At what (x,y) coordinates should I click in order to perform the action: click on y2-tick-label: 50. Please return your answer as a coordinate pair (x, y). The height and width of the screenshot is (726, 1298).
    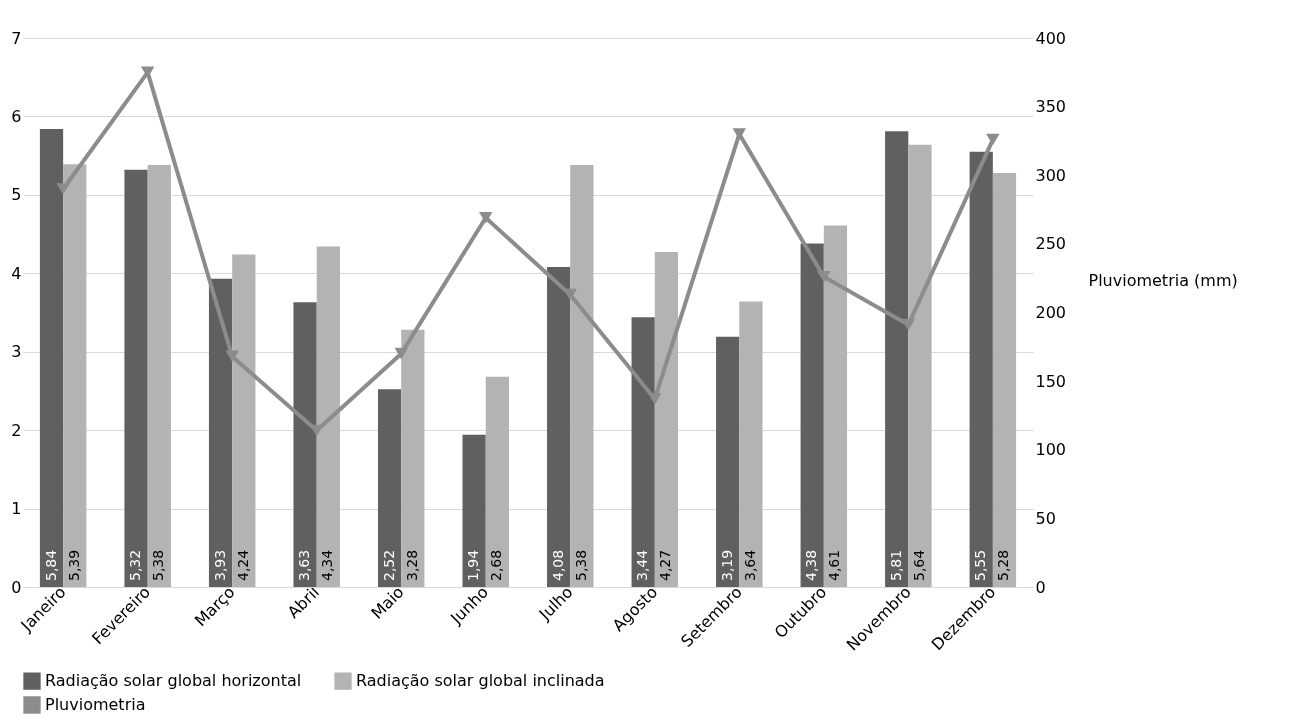
    Looking at the image, I should click on (1045, 518).